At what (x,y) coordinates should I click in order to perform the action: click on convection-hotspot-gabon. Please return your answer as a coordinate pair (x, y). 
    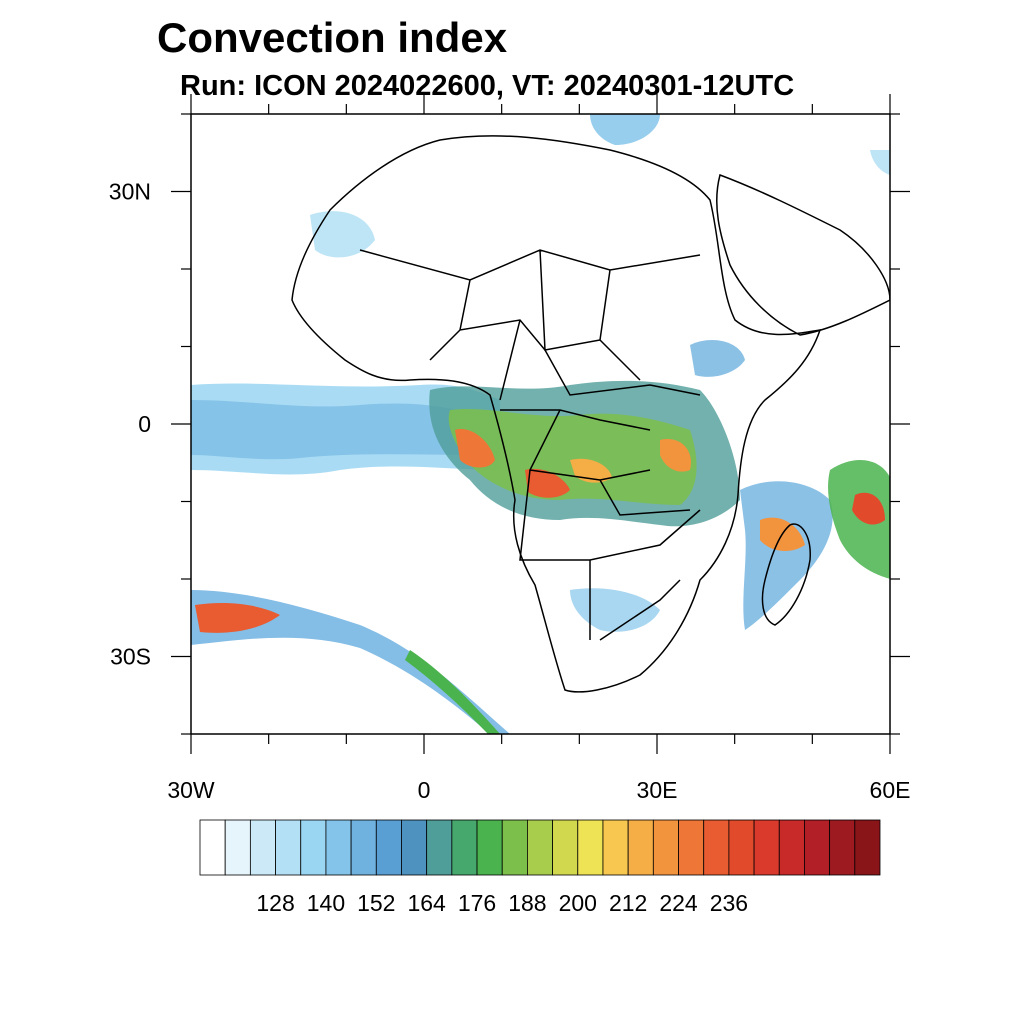
    Looking at the image, I should click on (475, 448).